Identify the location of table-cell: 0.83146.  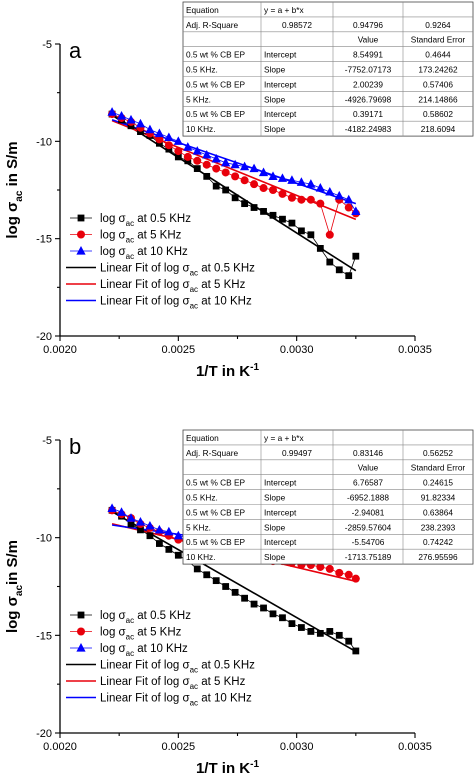
(368, 453).